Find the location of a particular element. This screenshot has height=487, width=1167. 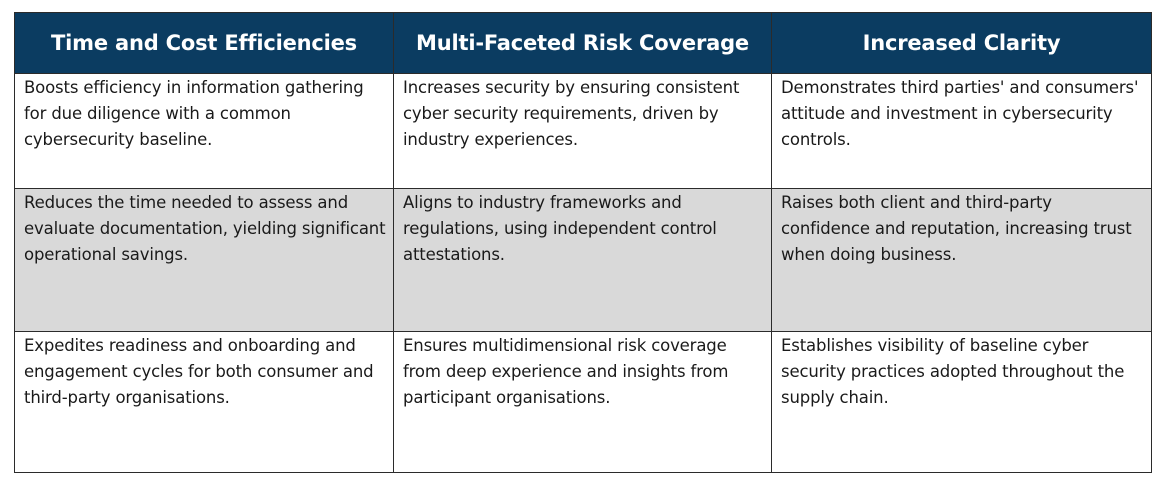

header-increased-clarity: Increased Clarity is located at coordinates (961, 43).